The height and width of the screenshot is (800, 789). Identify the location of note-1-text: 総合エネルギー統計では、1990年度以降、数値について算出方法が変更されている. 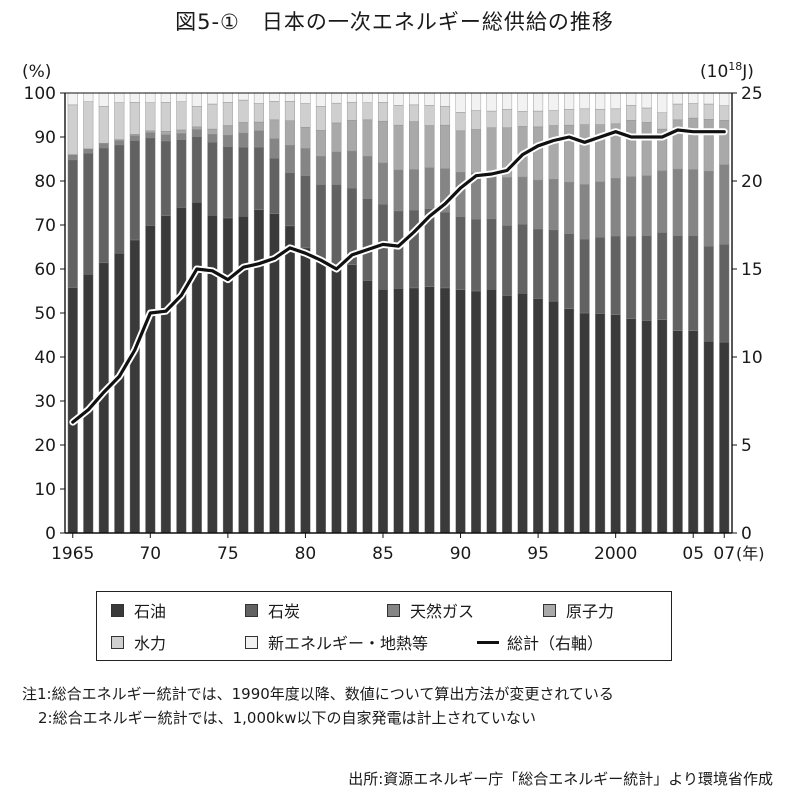
(332, 694).